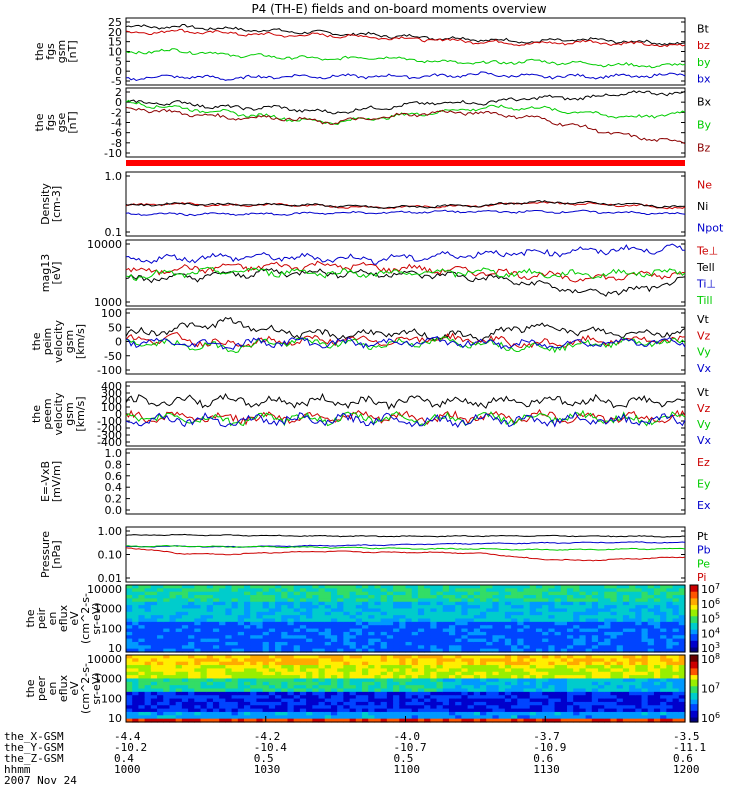  Describe the element at coordinates (74, 618) in the screenshot. I see `y-axis-label: eV` at that location.